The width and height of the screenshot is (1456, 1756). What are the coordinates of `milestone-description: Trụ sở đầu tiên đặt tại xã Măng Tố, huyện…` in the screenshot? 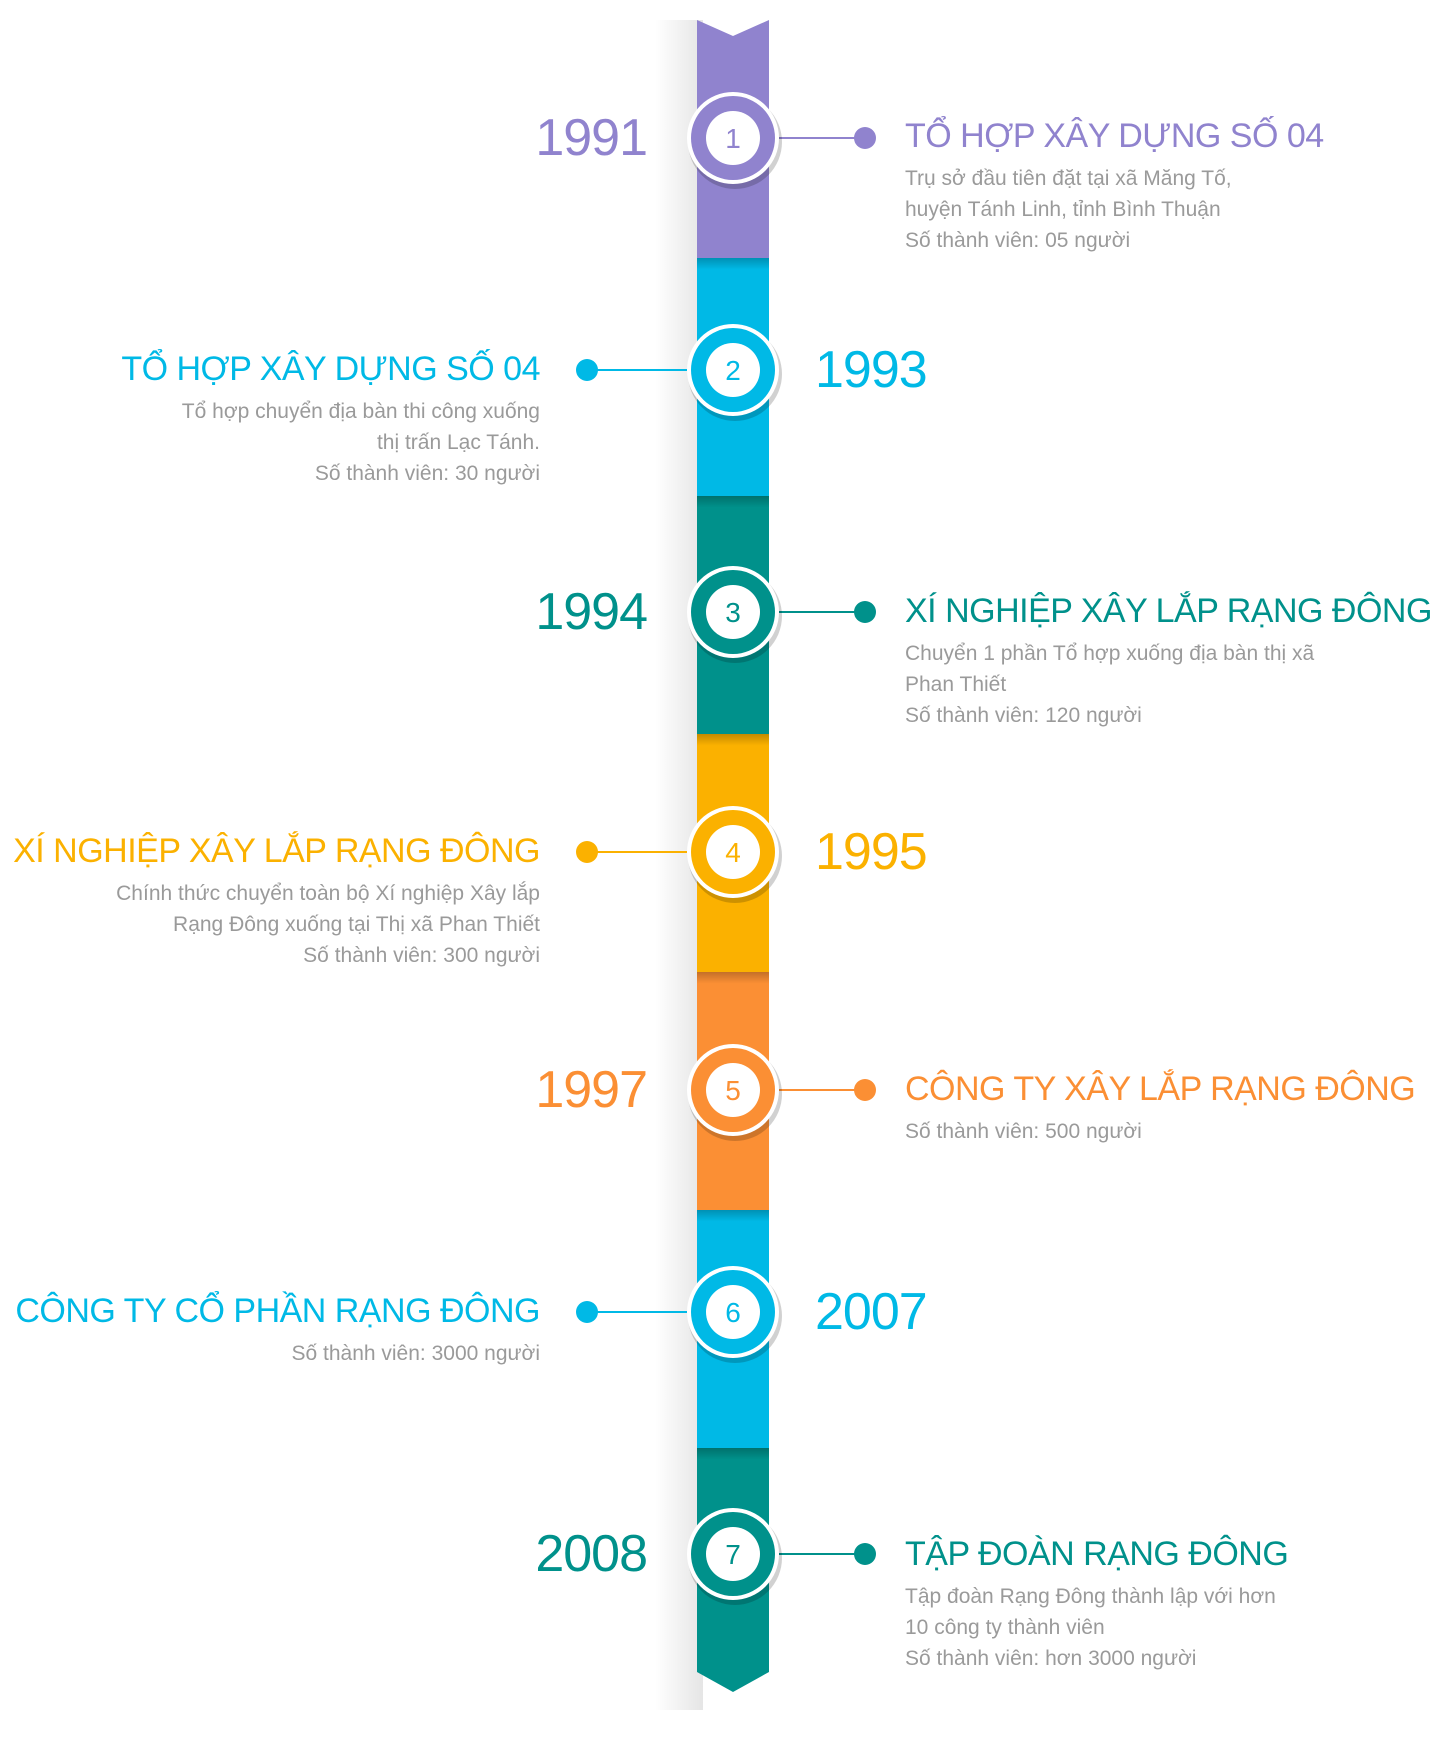 It's located at (1114, 209).